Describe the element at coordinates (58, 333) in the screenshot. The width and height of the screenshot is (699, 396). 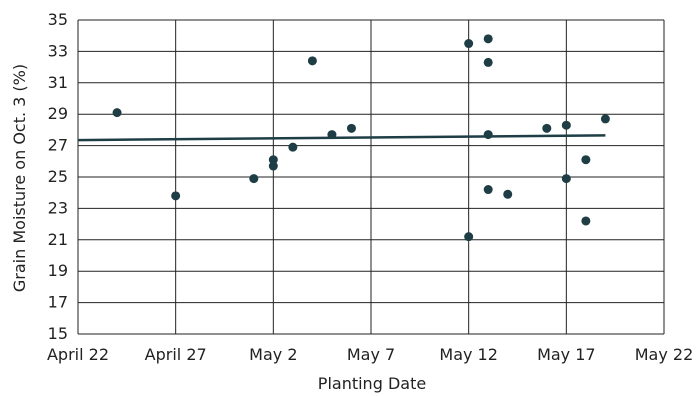
I see `y-tick-label: 15` at that location.